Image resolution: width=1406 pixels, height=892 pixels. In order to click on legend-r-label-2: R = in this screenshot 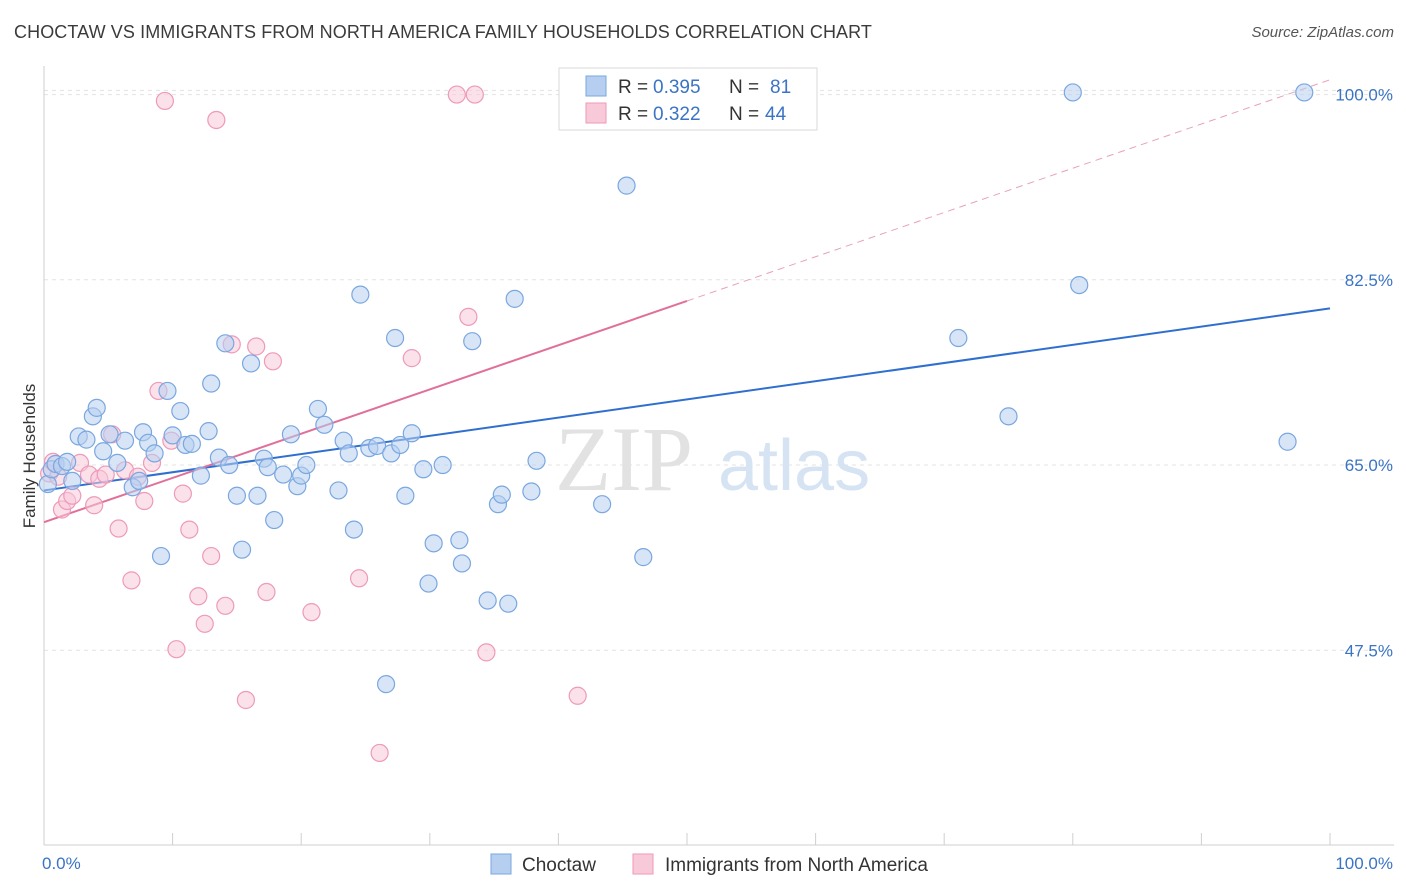, I will do `click(633, 114)`.